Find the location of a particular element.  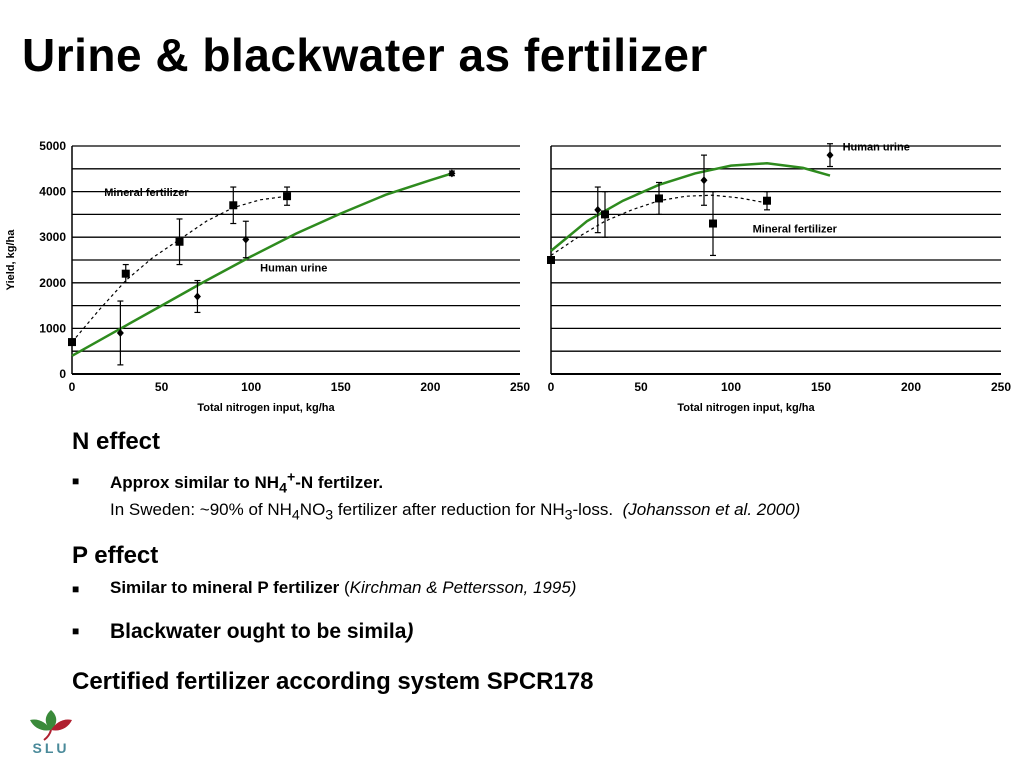

logo-text: SLU is located at coordinates (51, 748).